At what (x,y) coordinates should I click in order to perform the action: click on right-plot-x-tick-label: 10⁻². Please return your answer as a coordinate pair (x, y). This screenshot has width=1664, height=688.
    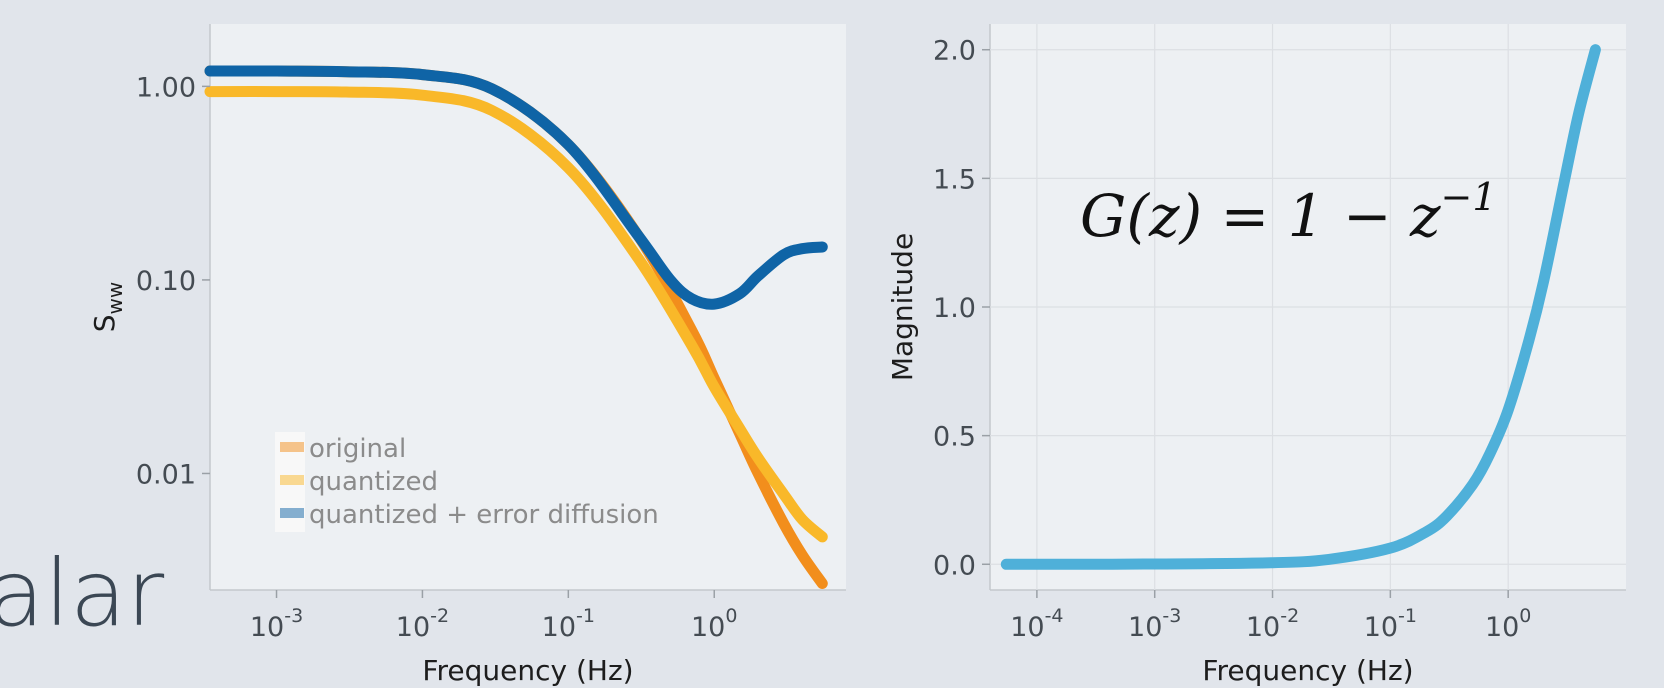
    Looking at the image, I should click on (1272, 624).